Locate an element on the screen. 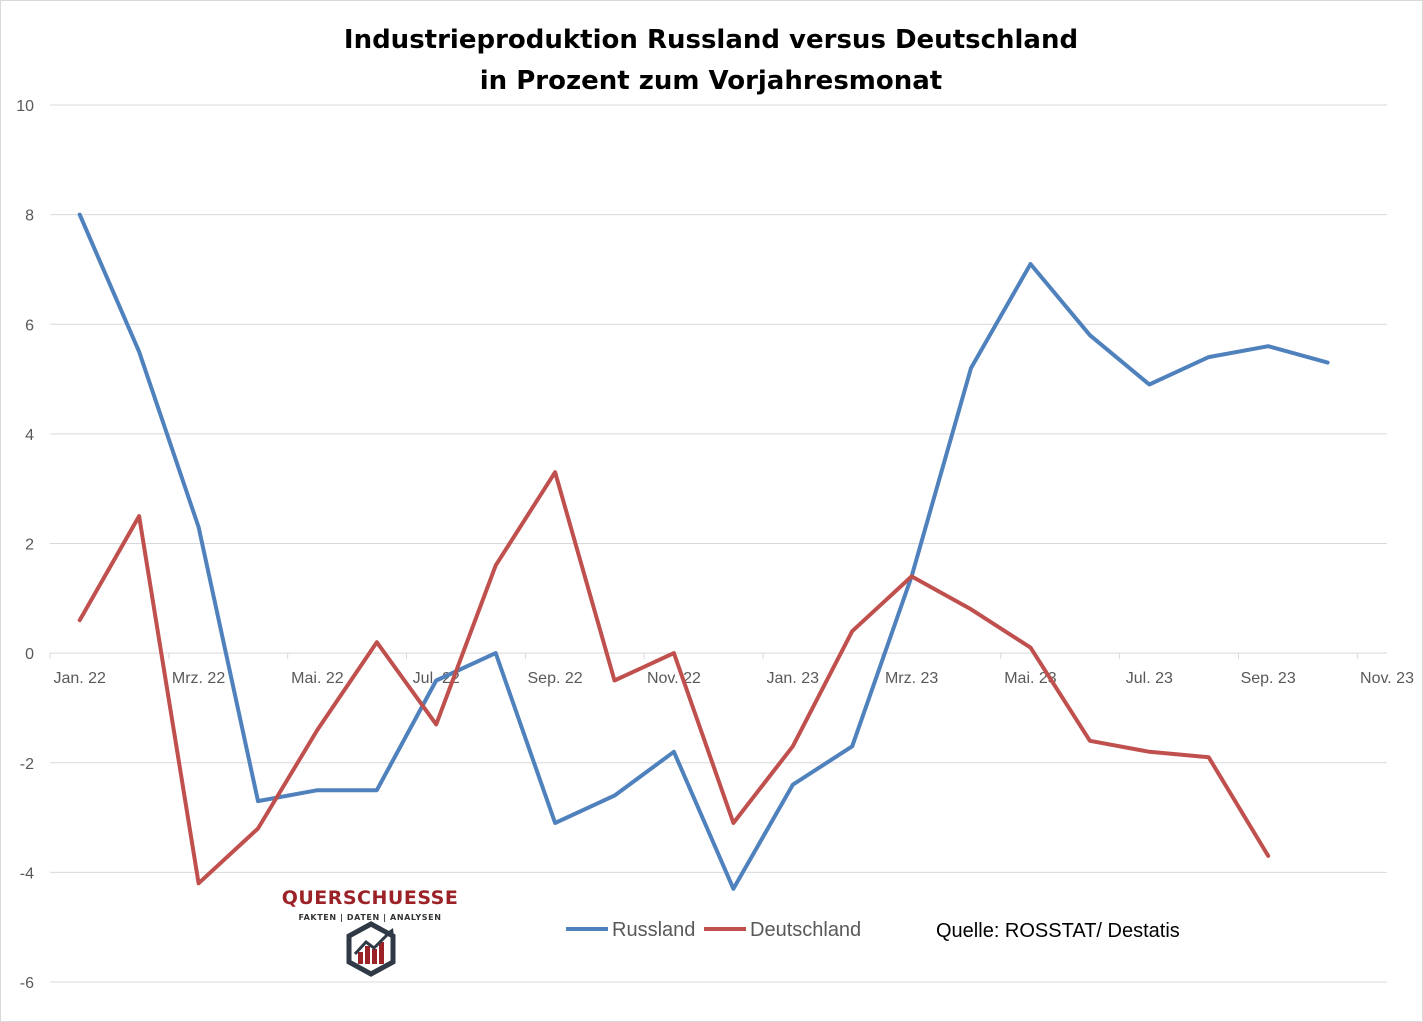 The image size is (1423, 1022). y-tick-label: 2 is located at coordinates (29, 545).